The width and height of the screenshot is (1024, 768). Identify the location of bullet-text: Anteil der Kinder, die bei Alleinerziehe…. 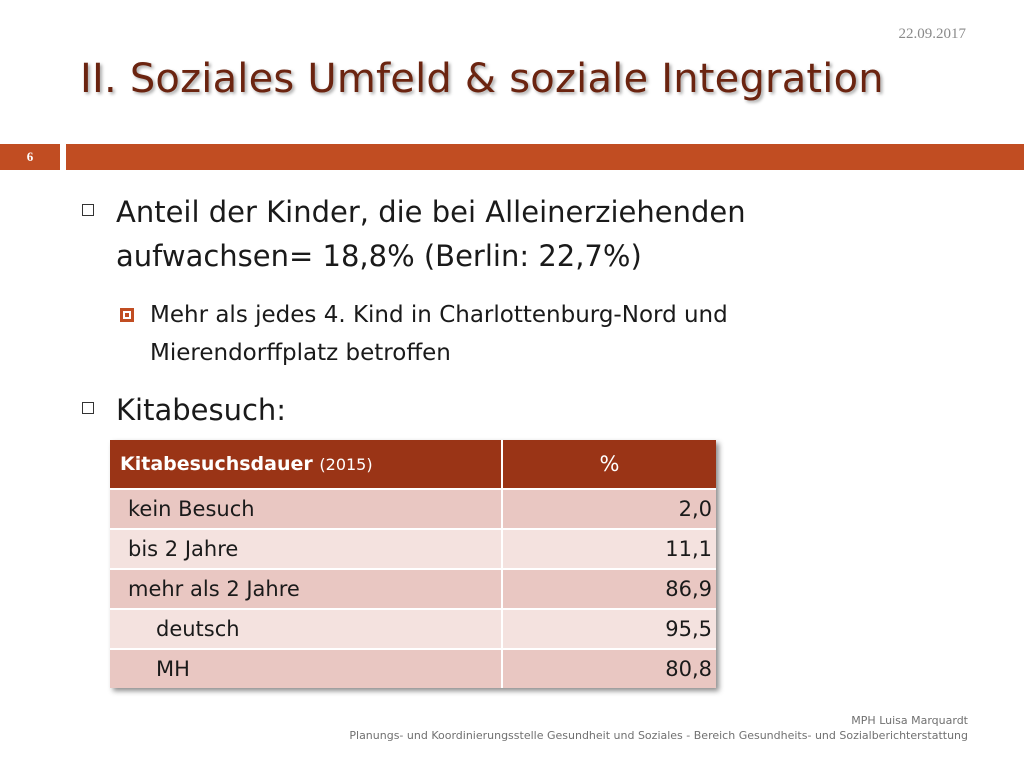
(431, 234).